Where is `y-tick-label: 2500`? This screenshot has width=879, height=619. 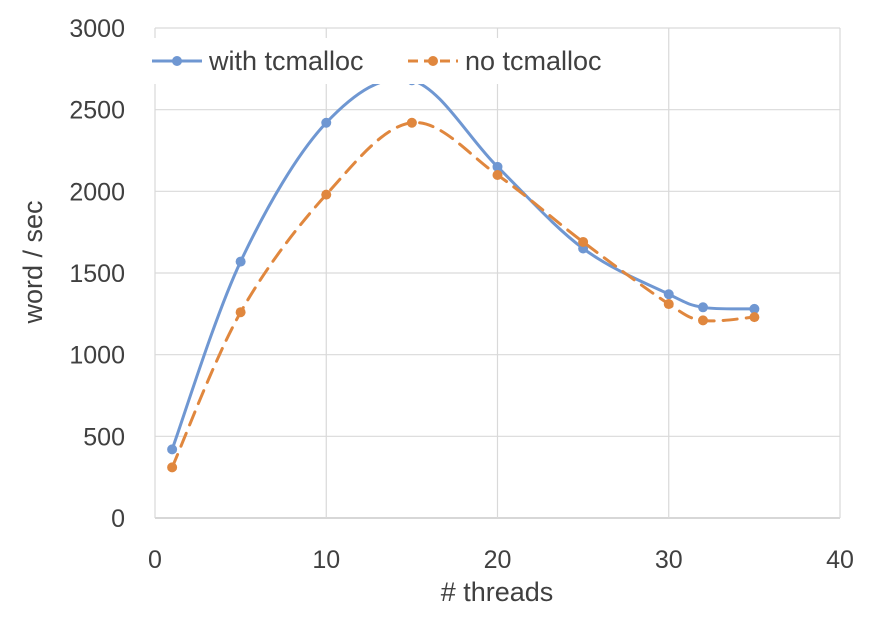
y-tick-label: 2500 is located at coordinates (97, 111).